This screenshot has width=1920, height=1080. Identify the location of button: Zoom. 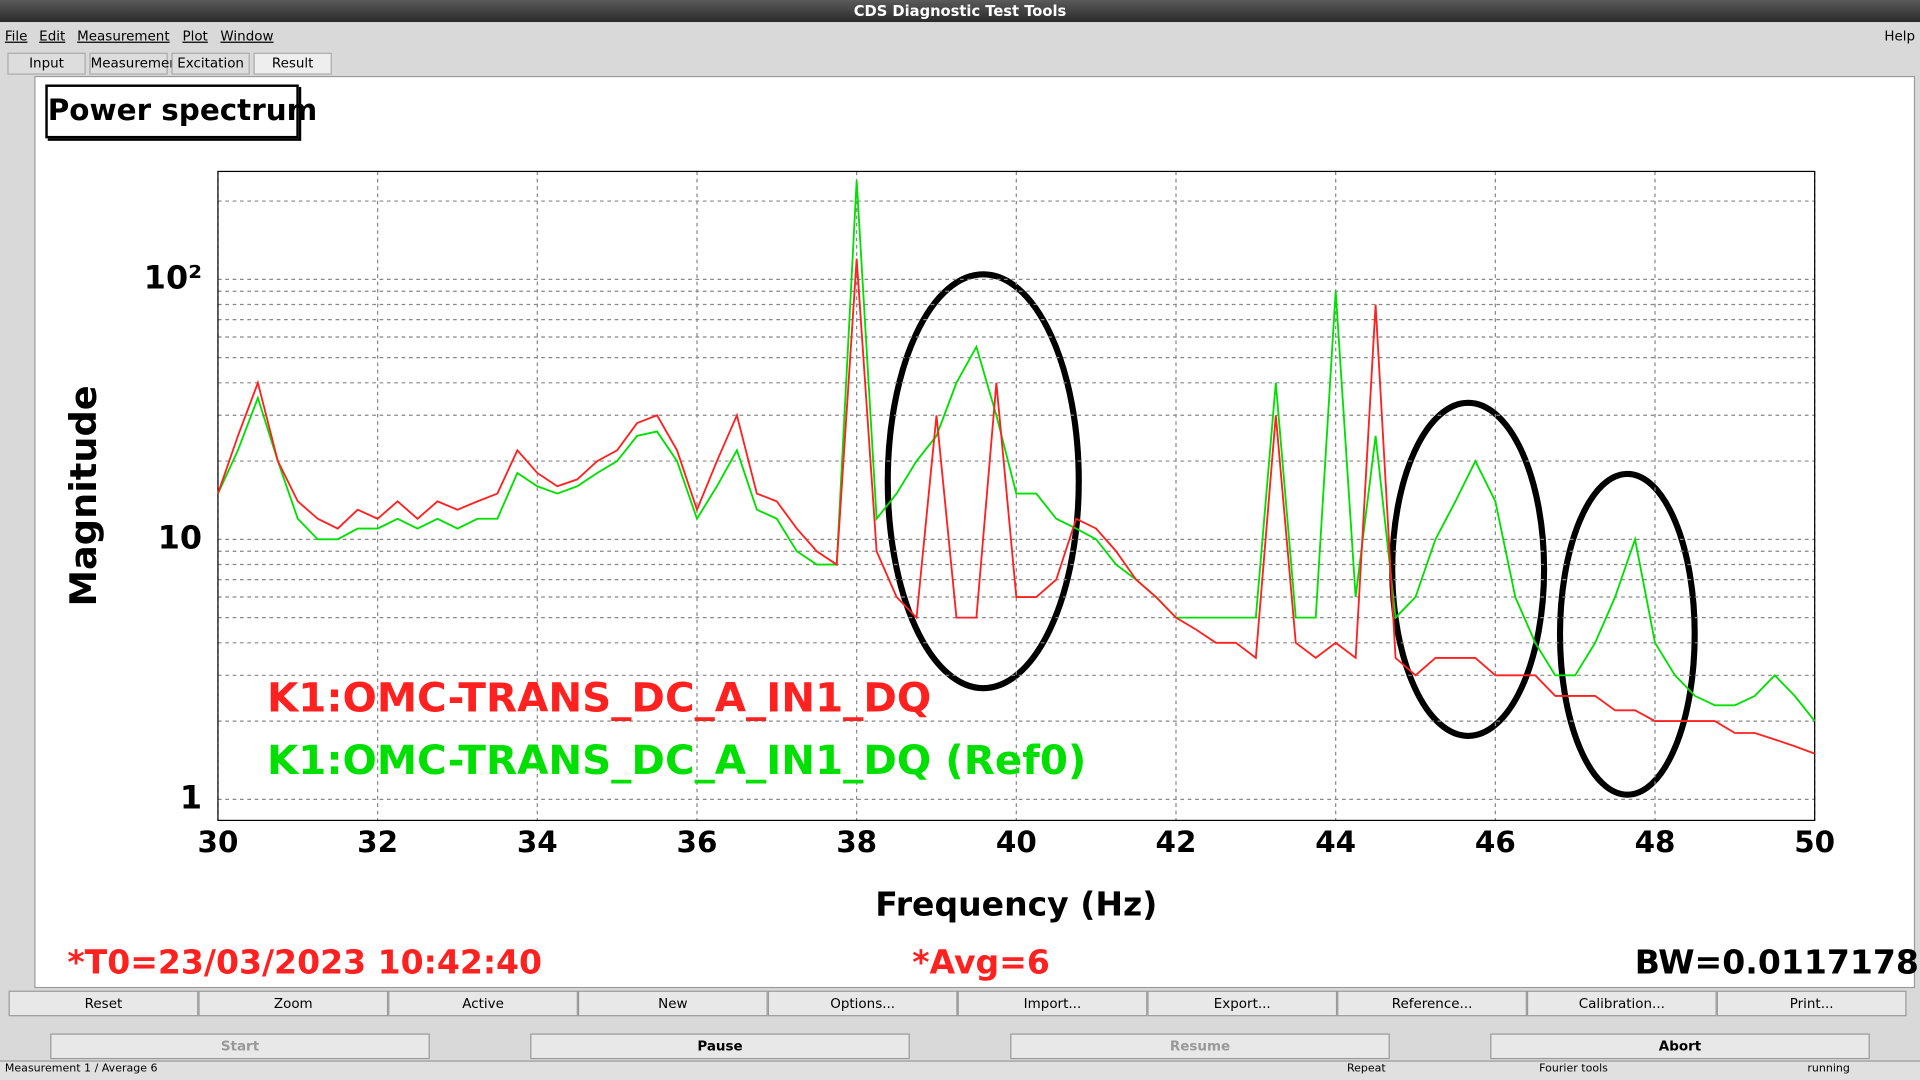
(293, 1003).